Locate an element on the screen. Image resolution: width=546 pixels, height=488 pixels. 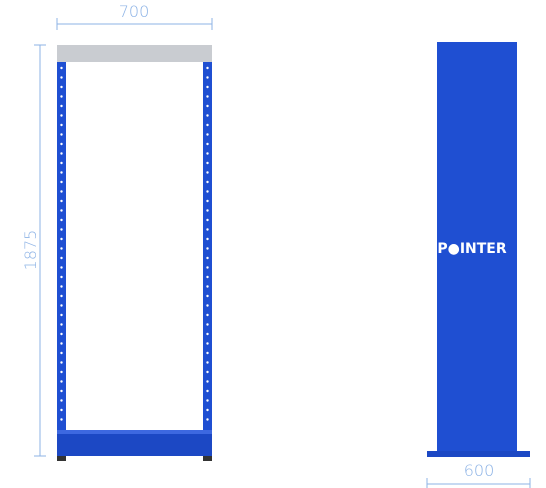
depth-label: 600 is located at coordinates (479, 470).